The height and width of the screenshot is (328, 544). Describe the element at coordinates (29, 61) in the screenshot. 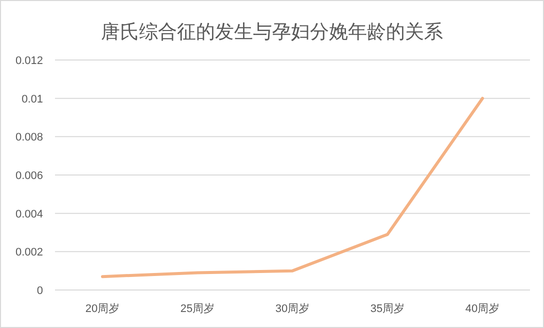

I see `y-tick-label: 0.012` at that location.